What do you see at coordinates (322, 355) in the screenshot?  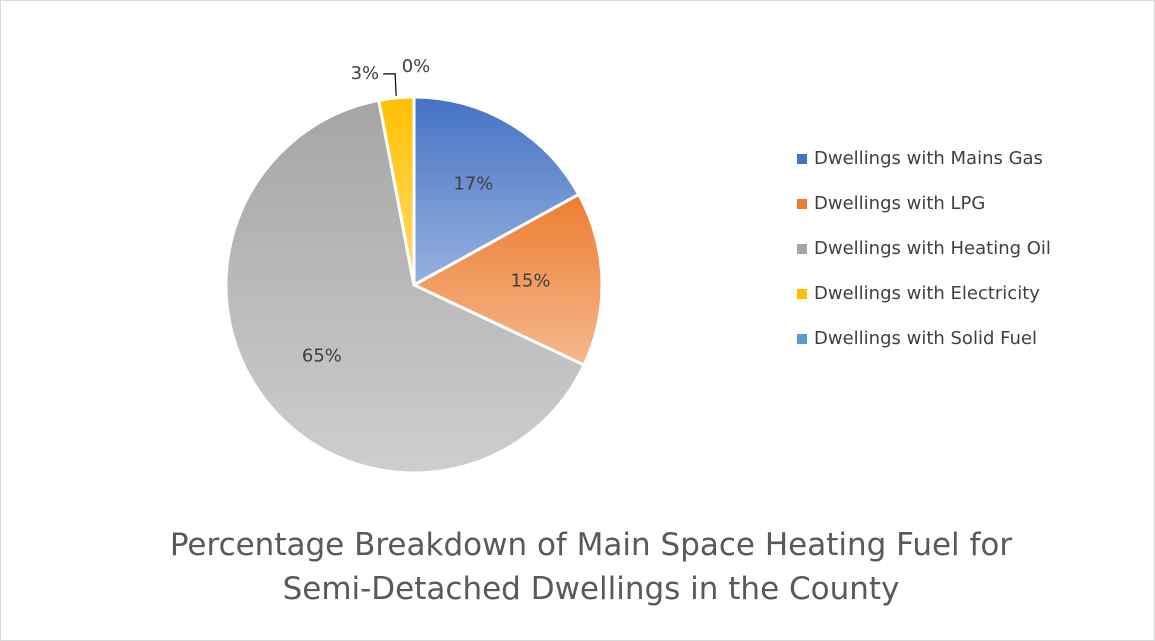 I see `data-label: 65%` at bounding box center [322, 355].